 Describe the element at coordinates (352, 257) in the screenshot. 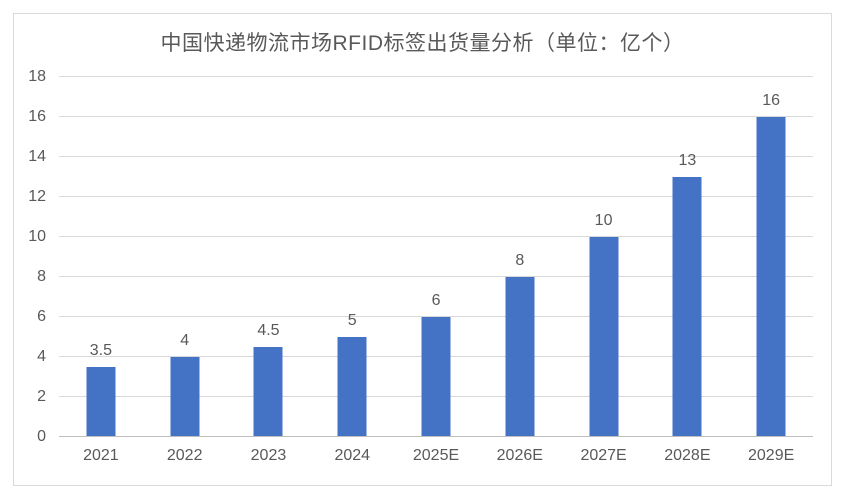

I see `category-cell: 5` at that location.